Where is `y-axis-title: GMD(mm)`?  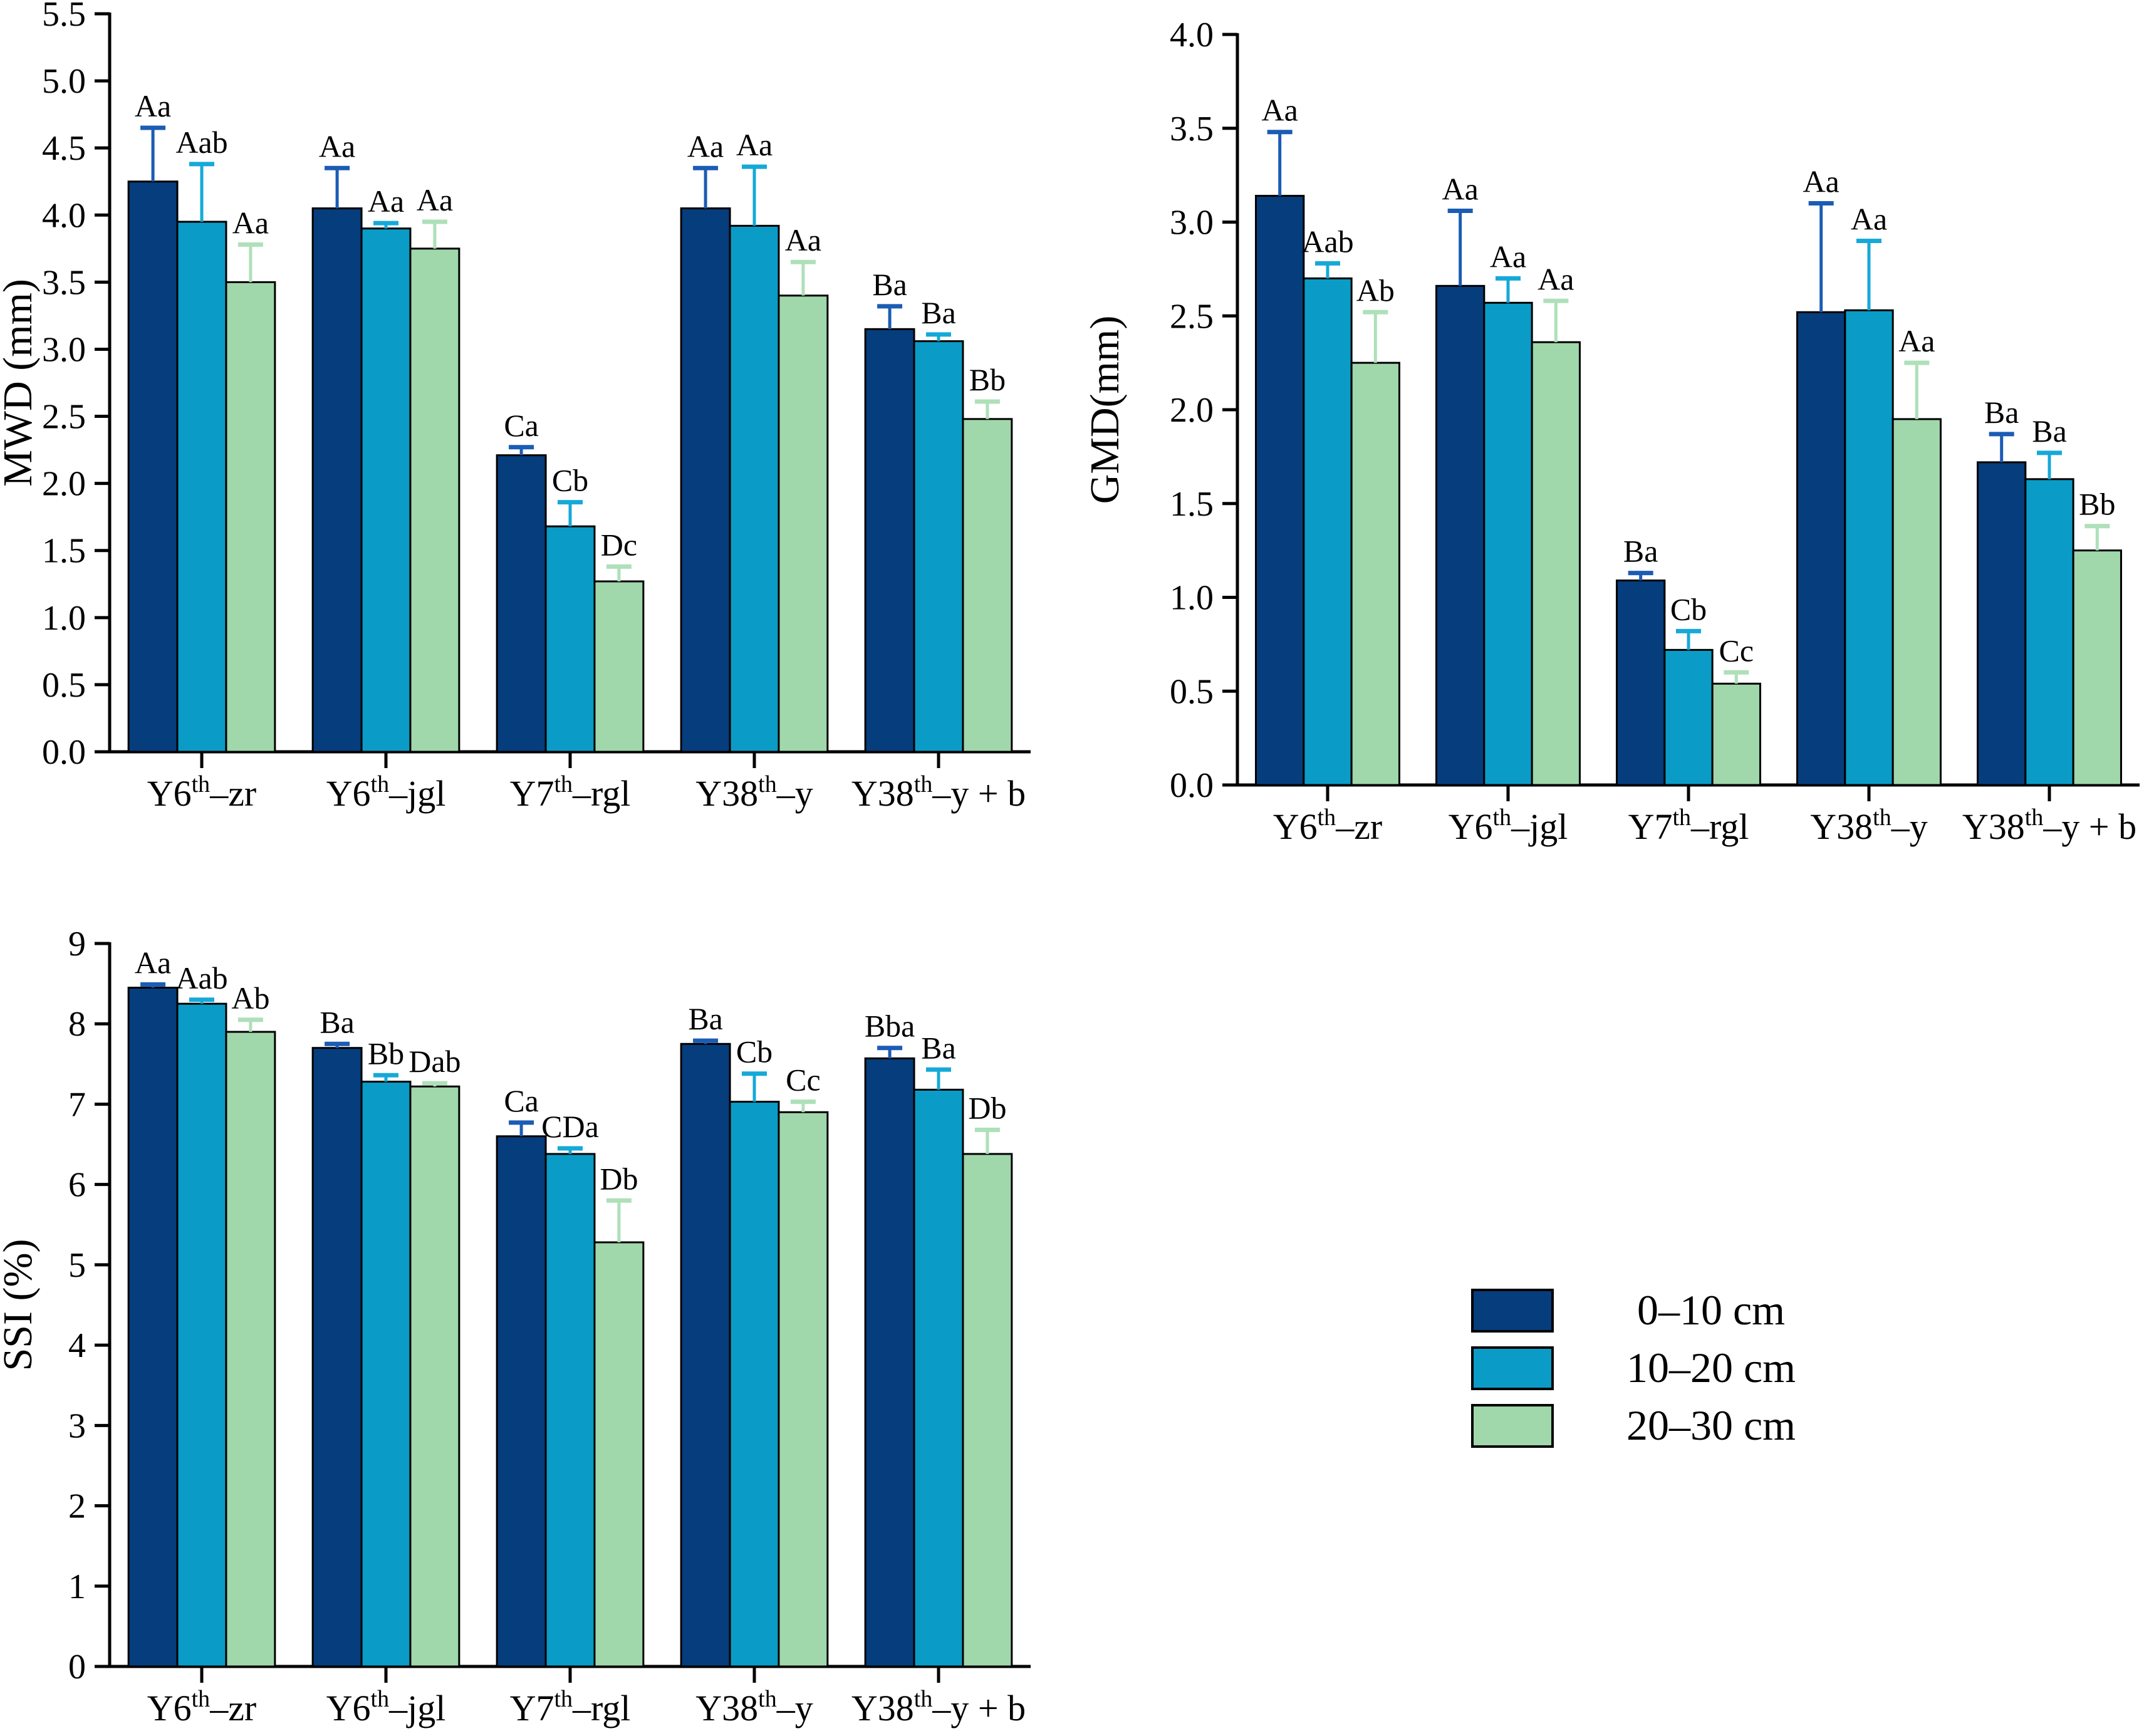
y-axis-title: GMD(mm) is located at coordinates (1105, 410).